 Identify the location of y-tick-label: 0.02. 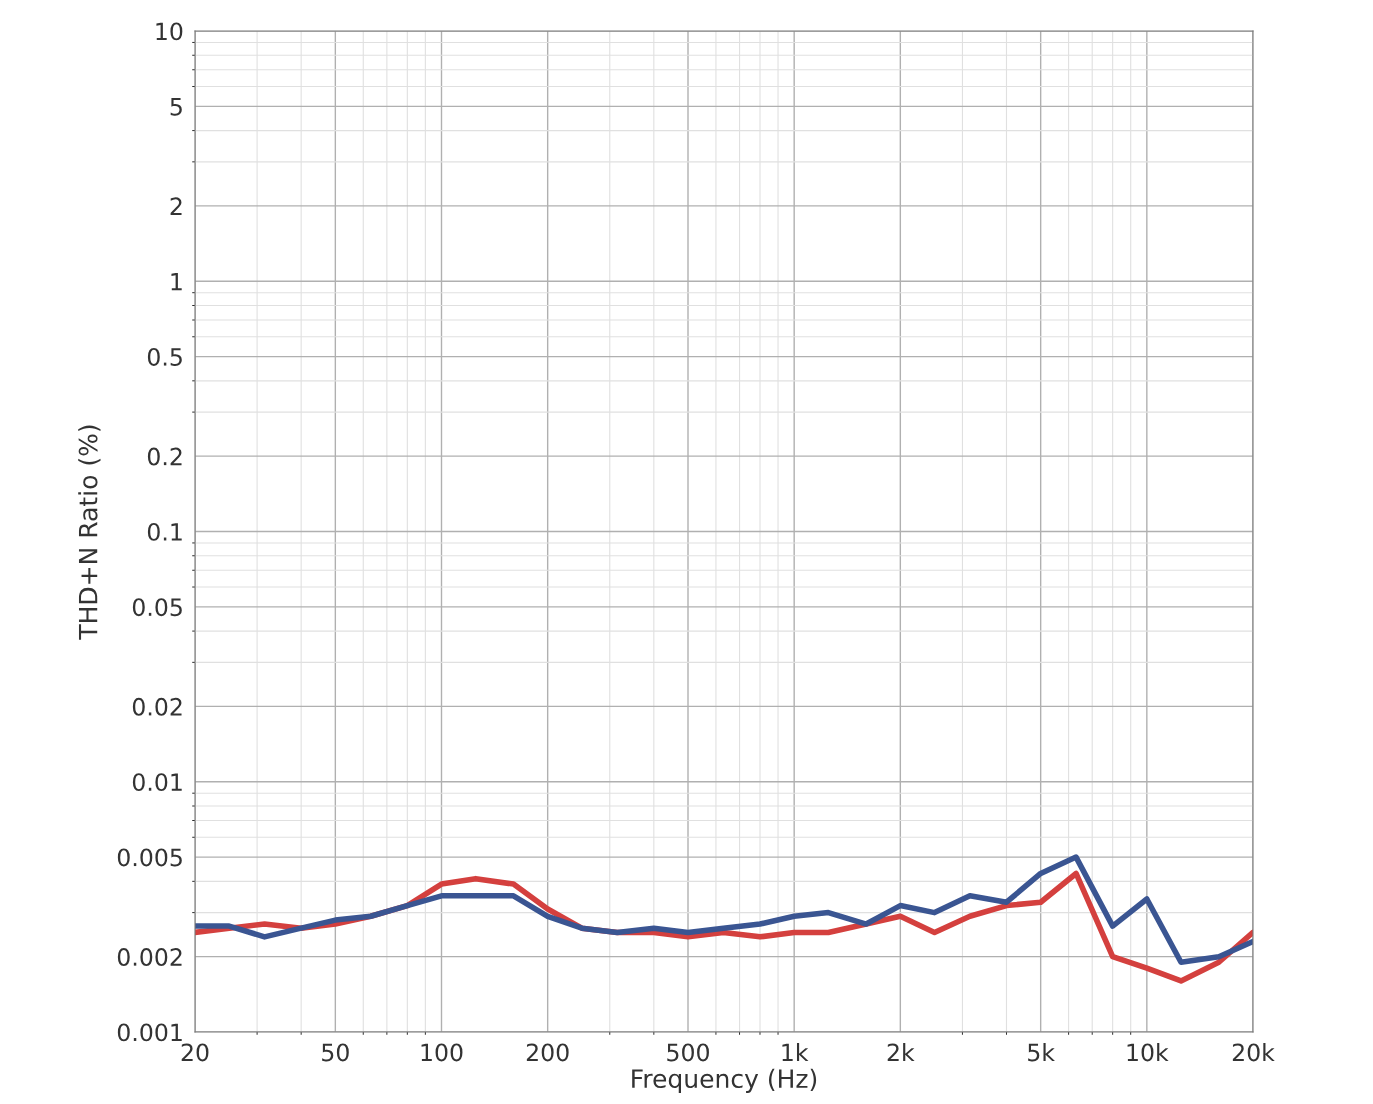
(157, 706).